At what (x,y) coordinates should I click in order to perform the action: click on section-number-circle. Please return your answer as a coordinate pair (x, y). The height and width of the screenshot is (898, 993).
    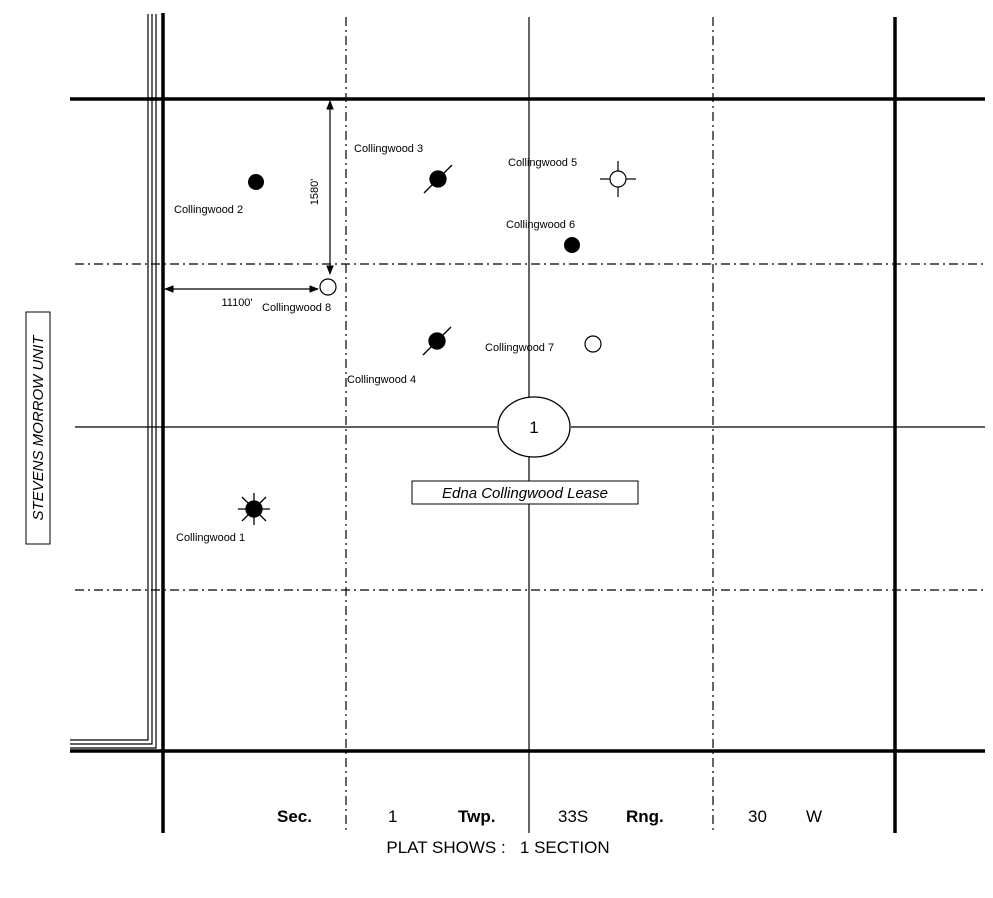
    Looking at the image, I should click on (534, 427).